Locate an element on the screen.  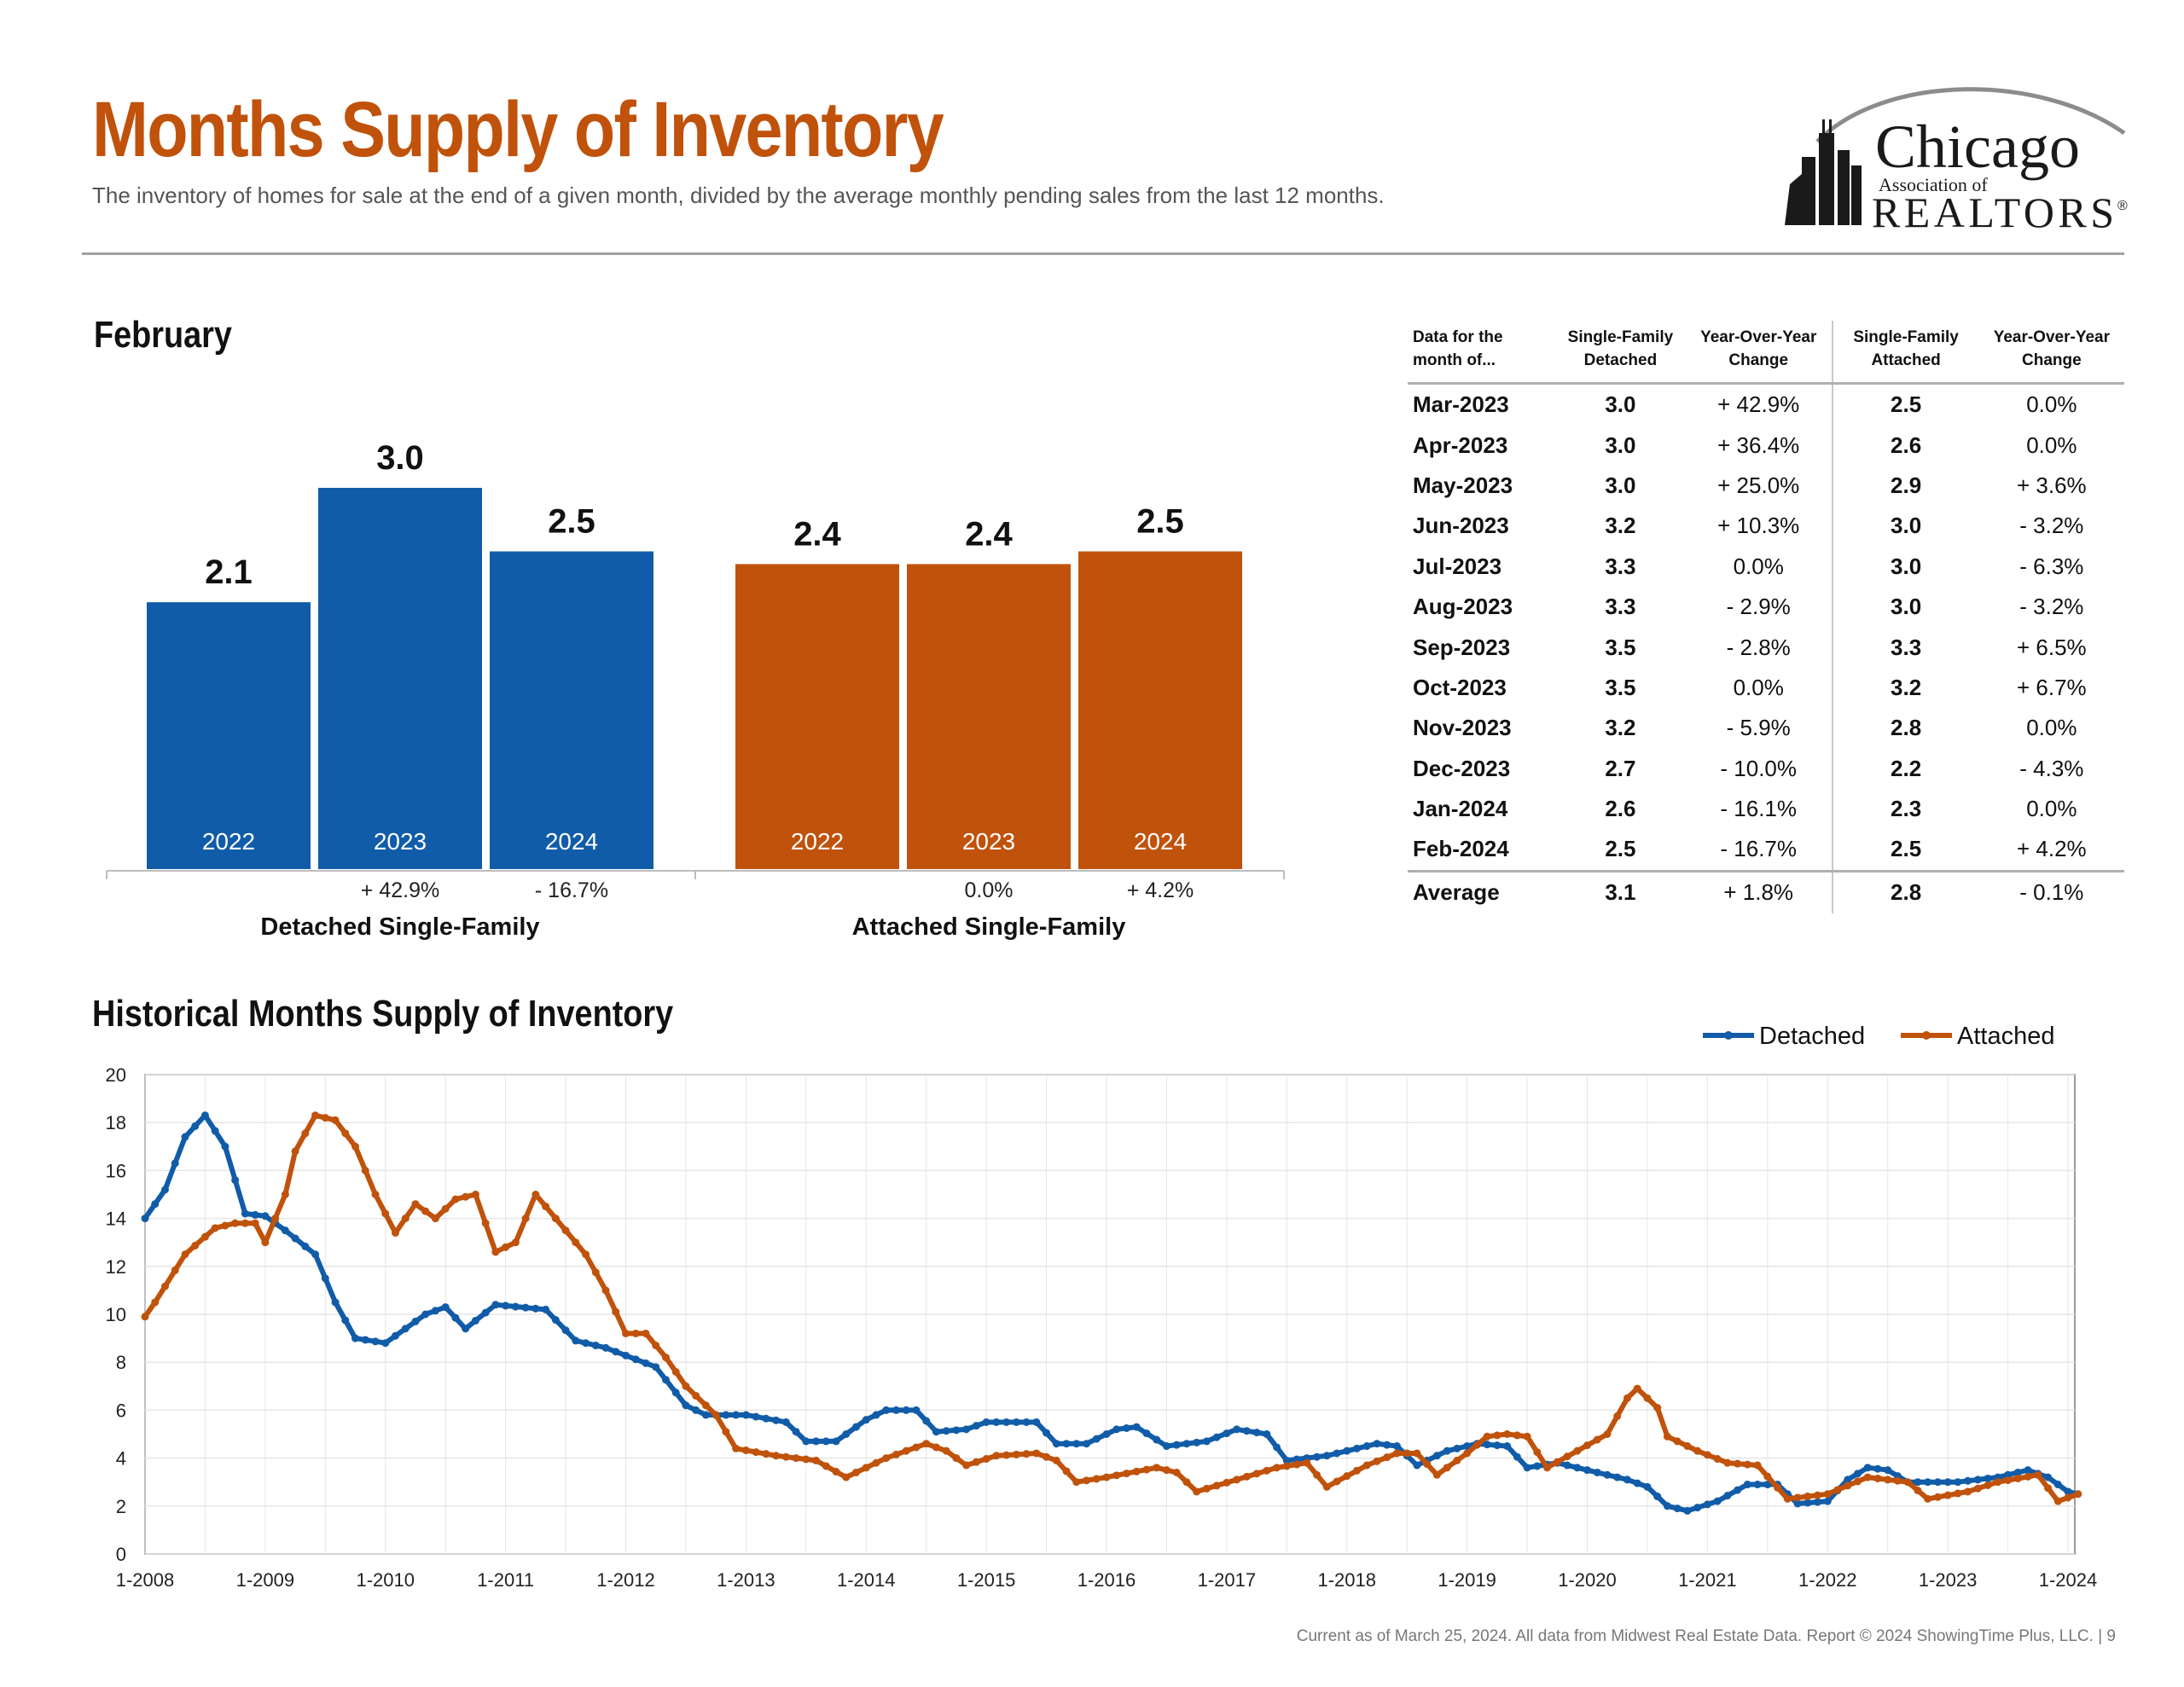
x-tick-label: 1-2020 is located at coordinates (1588, 1580).